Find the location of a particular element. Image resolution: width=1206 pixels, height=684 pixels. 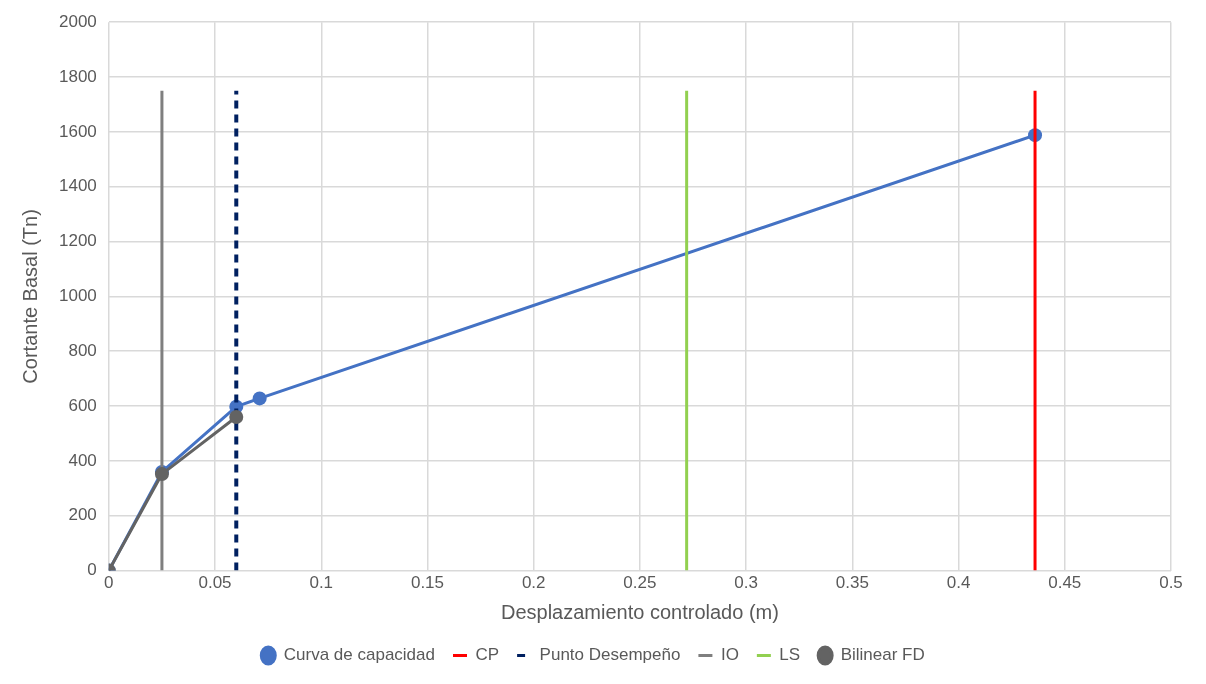

x-tick-label: 0.25 is located at coordinates (640, 583).